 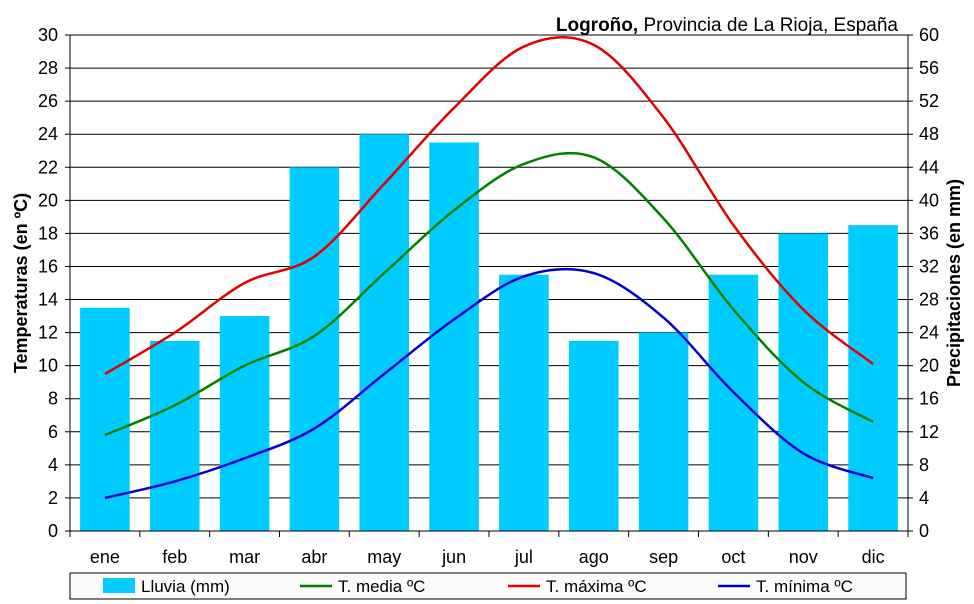 I want to click on right-tick-label: 36, so click(x=929, y=233).